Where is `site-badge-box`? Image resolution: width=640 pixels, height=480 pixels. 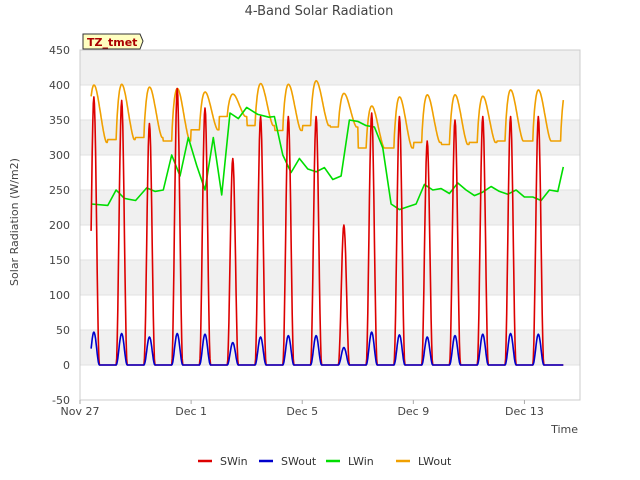
site-badge-box is located at coordinates (113, 41).